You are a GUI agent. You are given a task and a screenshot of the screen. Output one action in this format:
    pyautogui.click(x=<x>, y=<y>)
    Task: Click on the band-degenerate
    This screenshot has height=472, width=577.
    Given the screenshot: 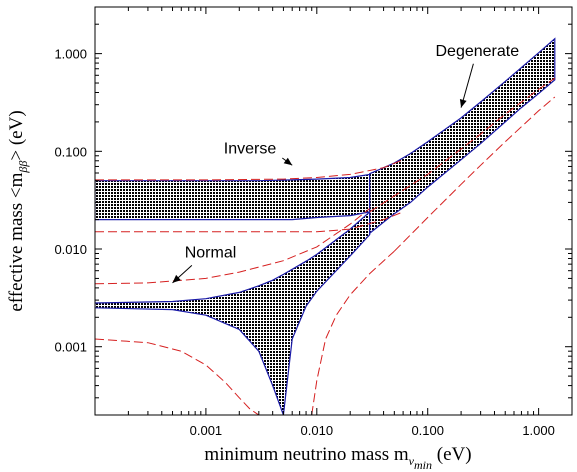 What is the action you would take?
    pyautogui.click(x=462, y=136)
    